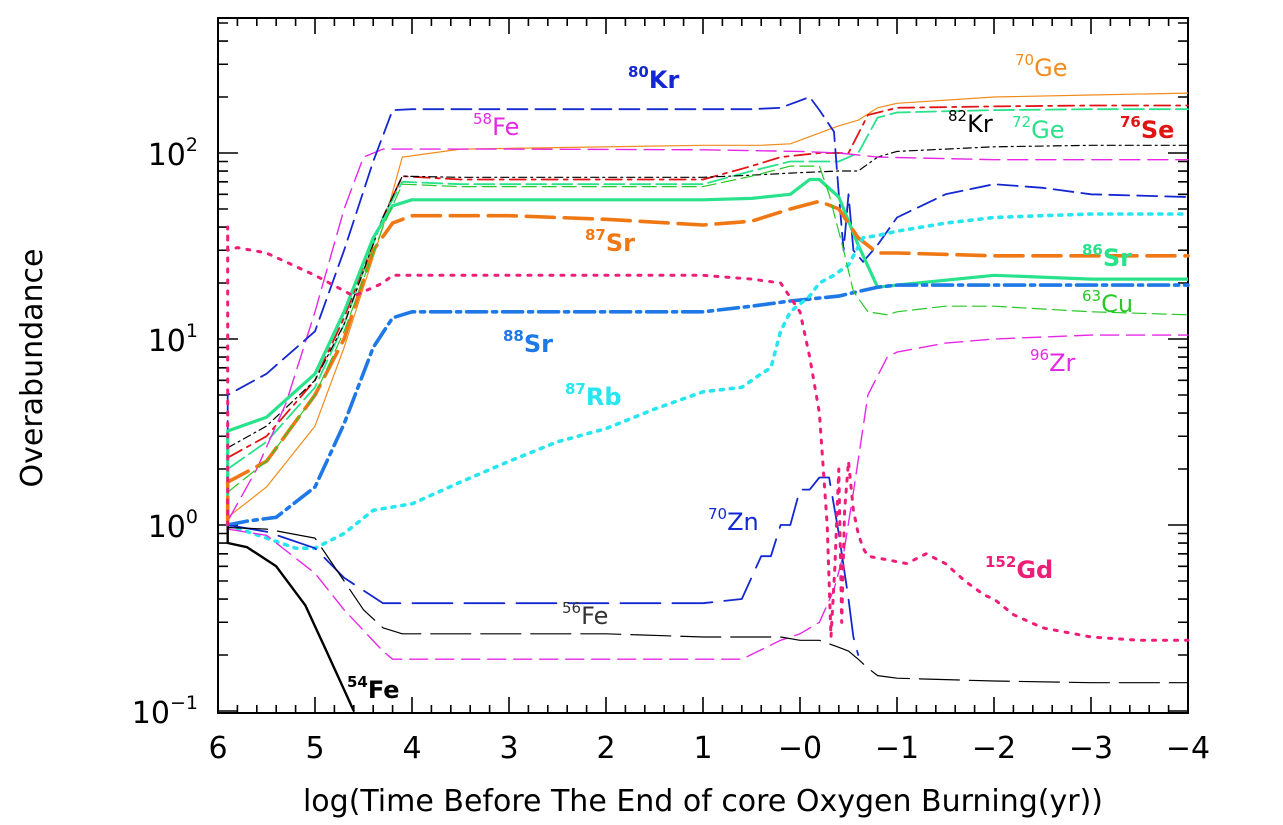  I want to click on isotope-label-sr87: 87Sr, so click(610, 241).